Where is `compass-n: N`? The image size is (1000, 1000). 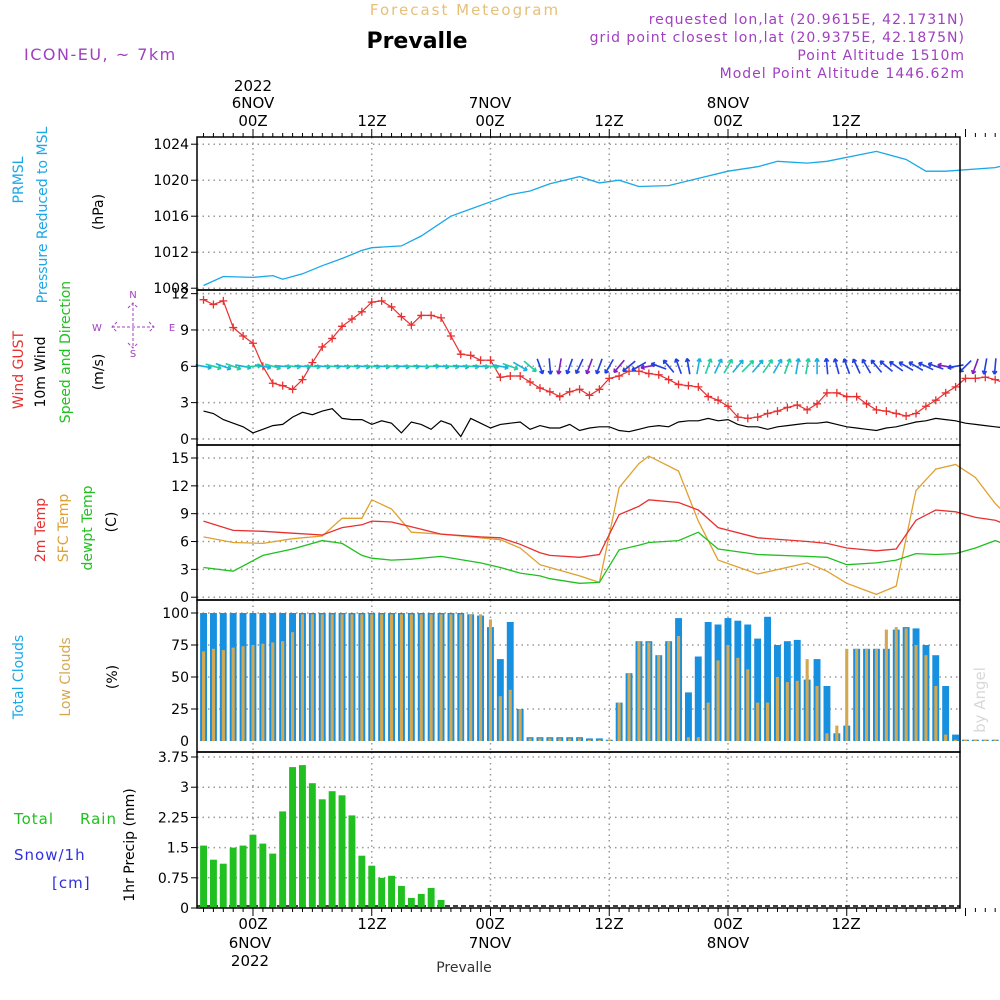
compass-n: N is located at coordinates (132, 295).